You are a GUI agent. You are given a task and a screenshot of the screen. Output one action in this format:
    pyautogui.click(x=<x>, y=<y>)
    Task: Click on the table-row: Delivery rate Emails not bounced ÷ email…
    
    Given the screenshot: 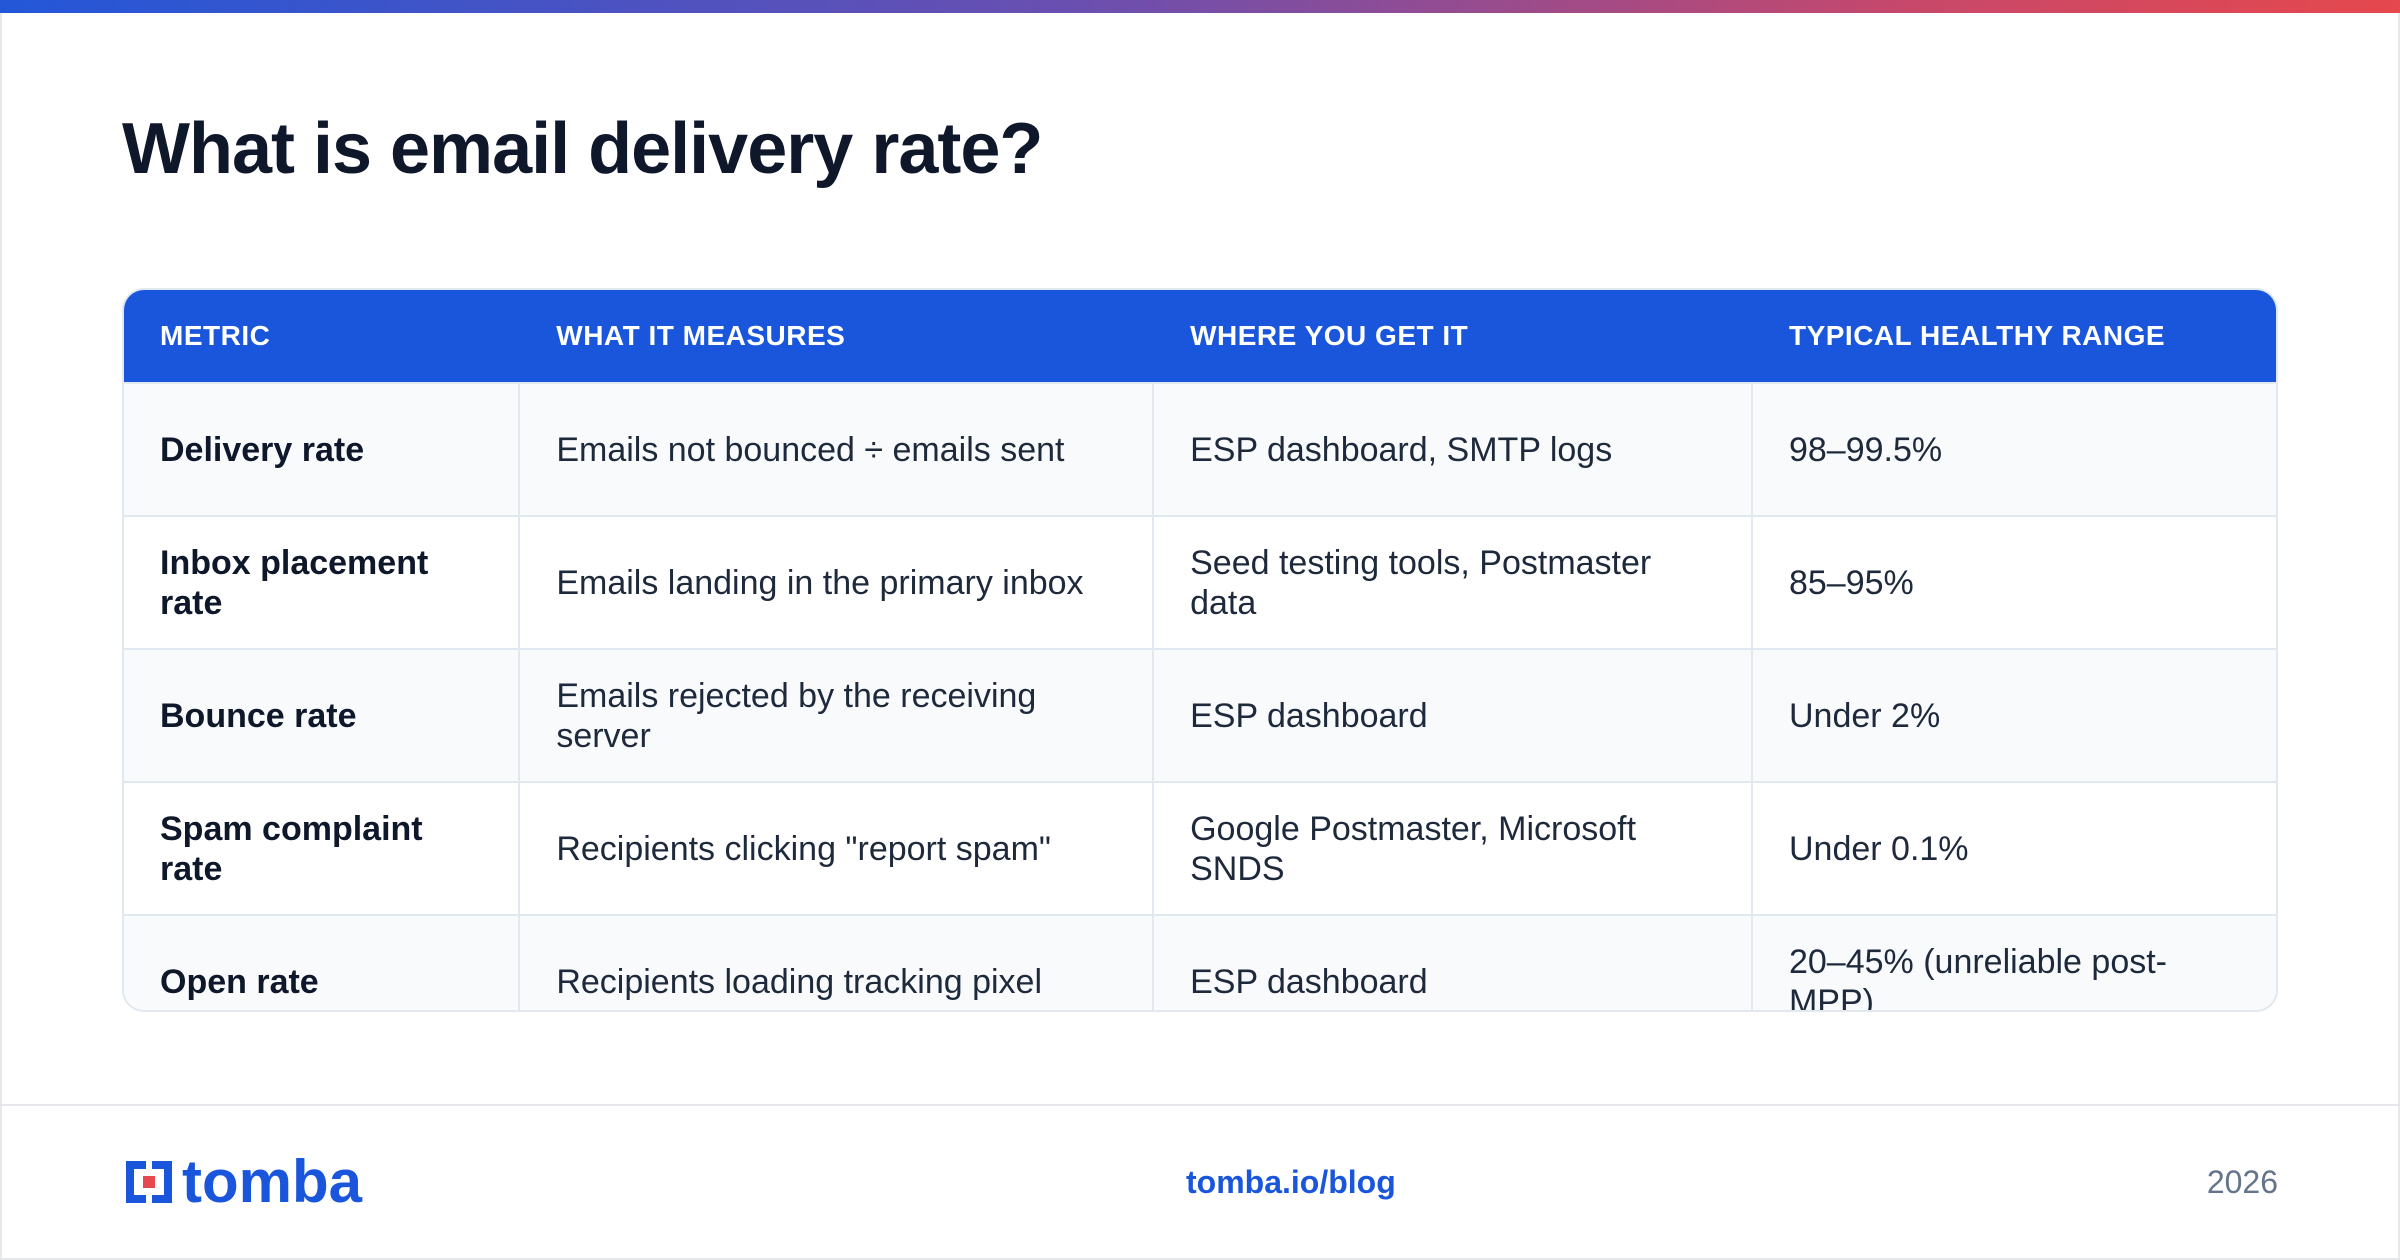 What is the action you would take?
    pyautogui.click(x=1200, y=448)
    